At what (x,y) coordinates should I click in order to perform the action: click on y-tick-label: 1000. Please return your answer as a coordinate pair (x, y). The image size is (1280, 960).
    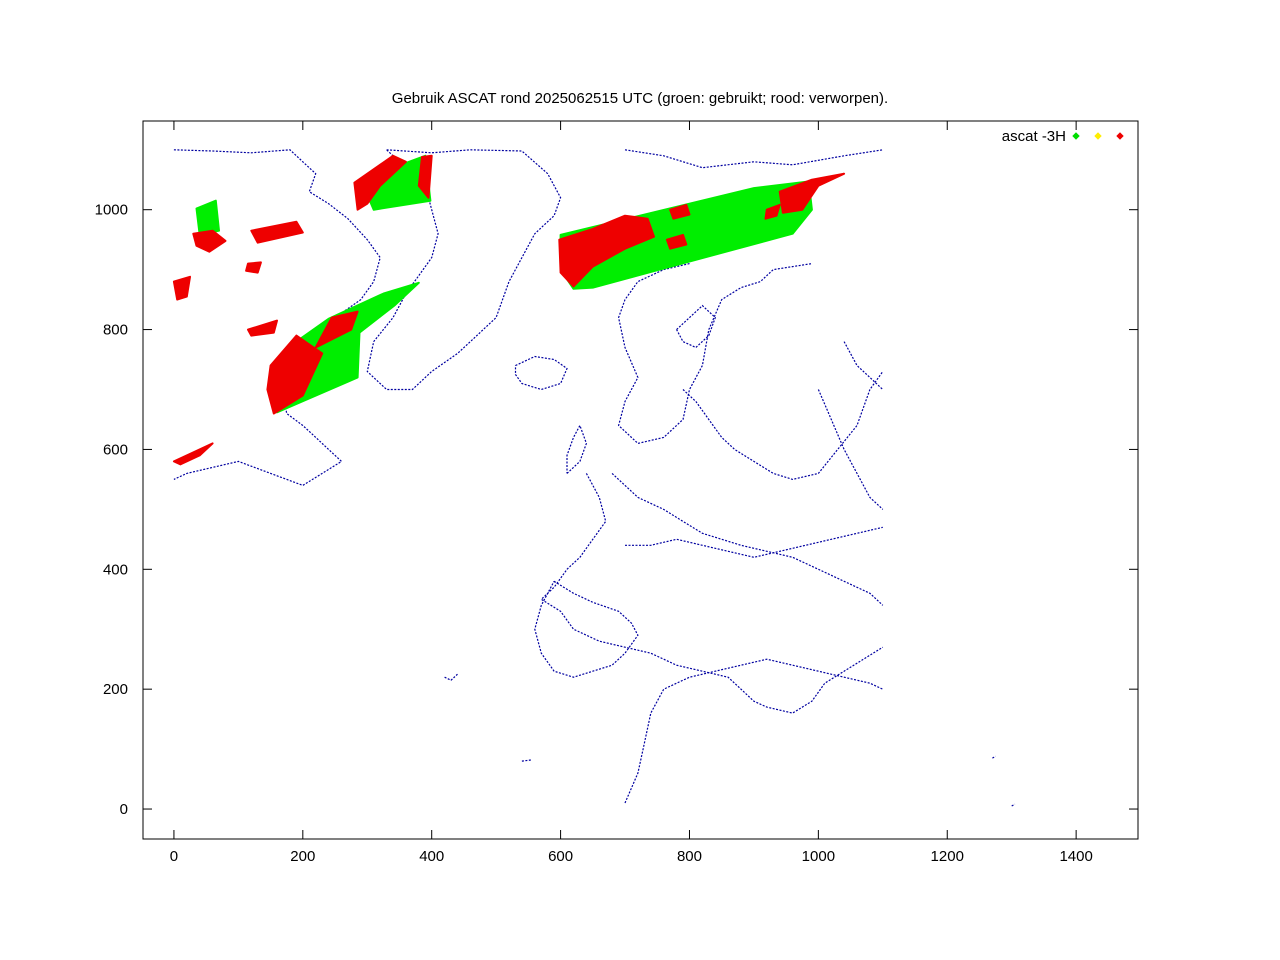
    Looking at the image, I should click on (111, 210).